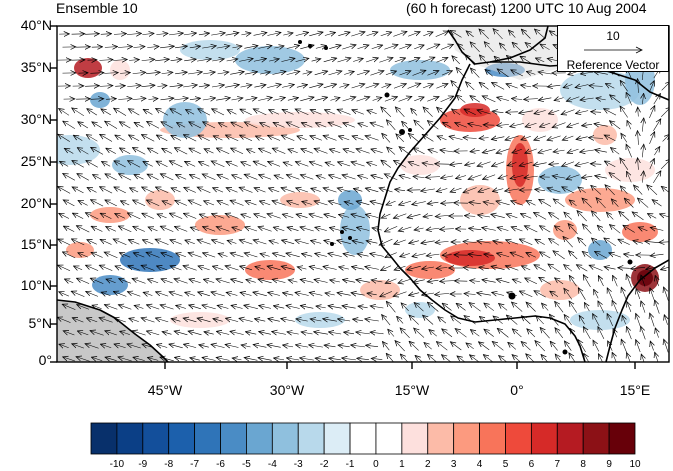  Describe the element at coordinates (97, 8) in the screenshot. I see `ensemble-title: Ensemble 10` at that location.